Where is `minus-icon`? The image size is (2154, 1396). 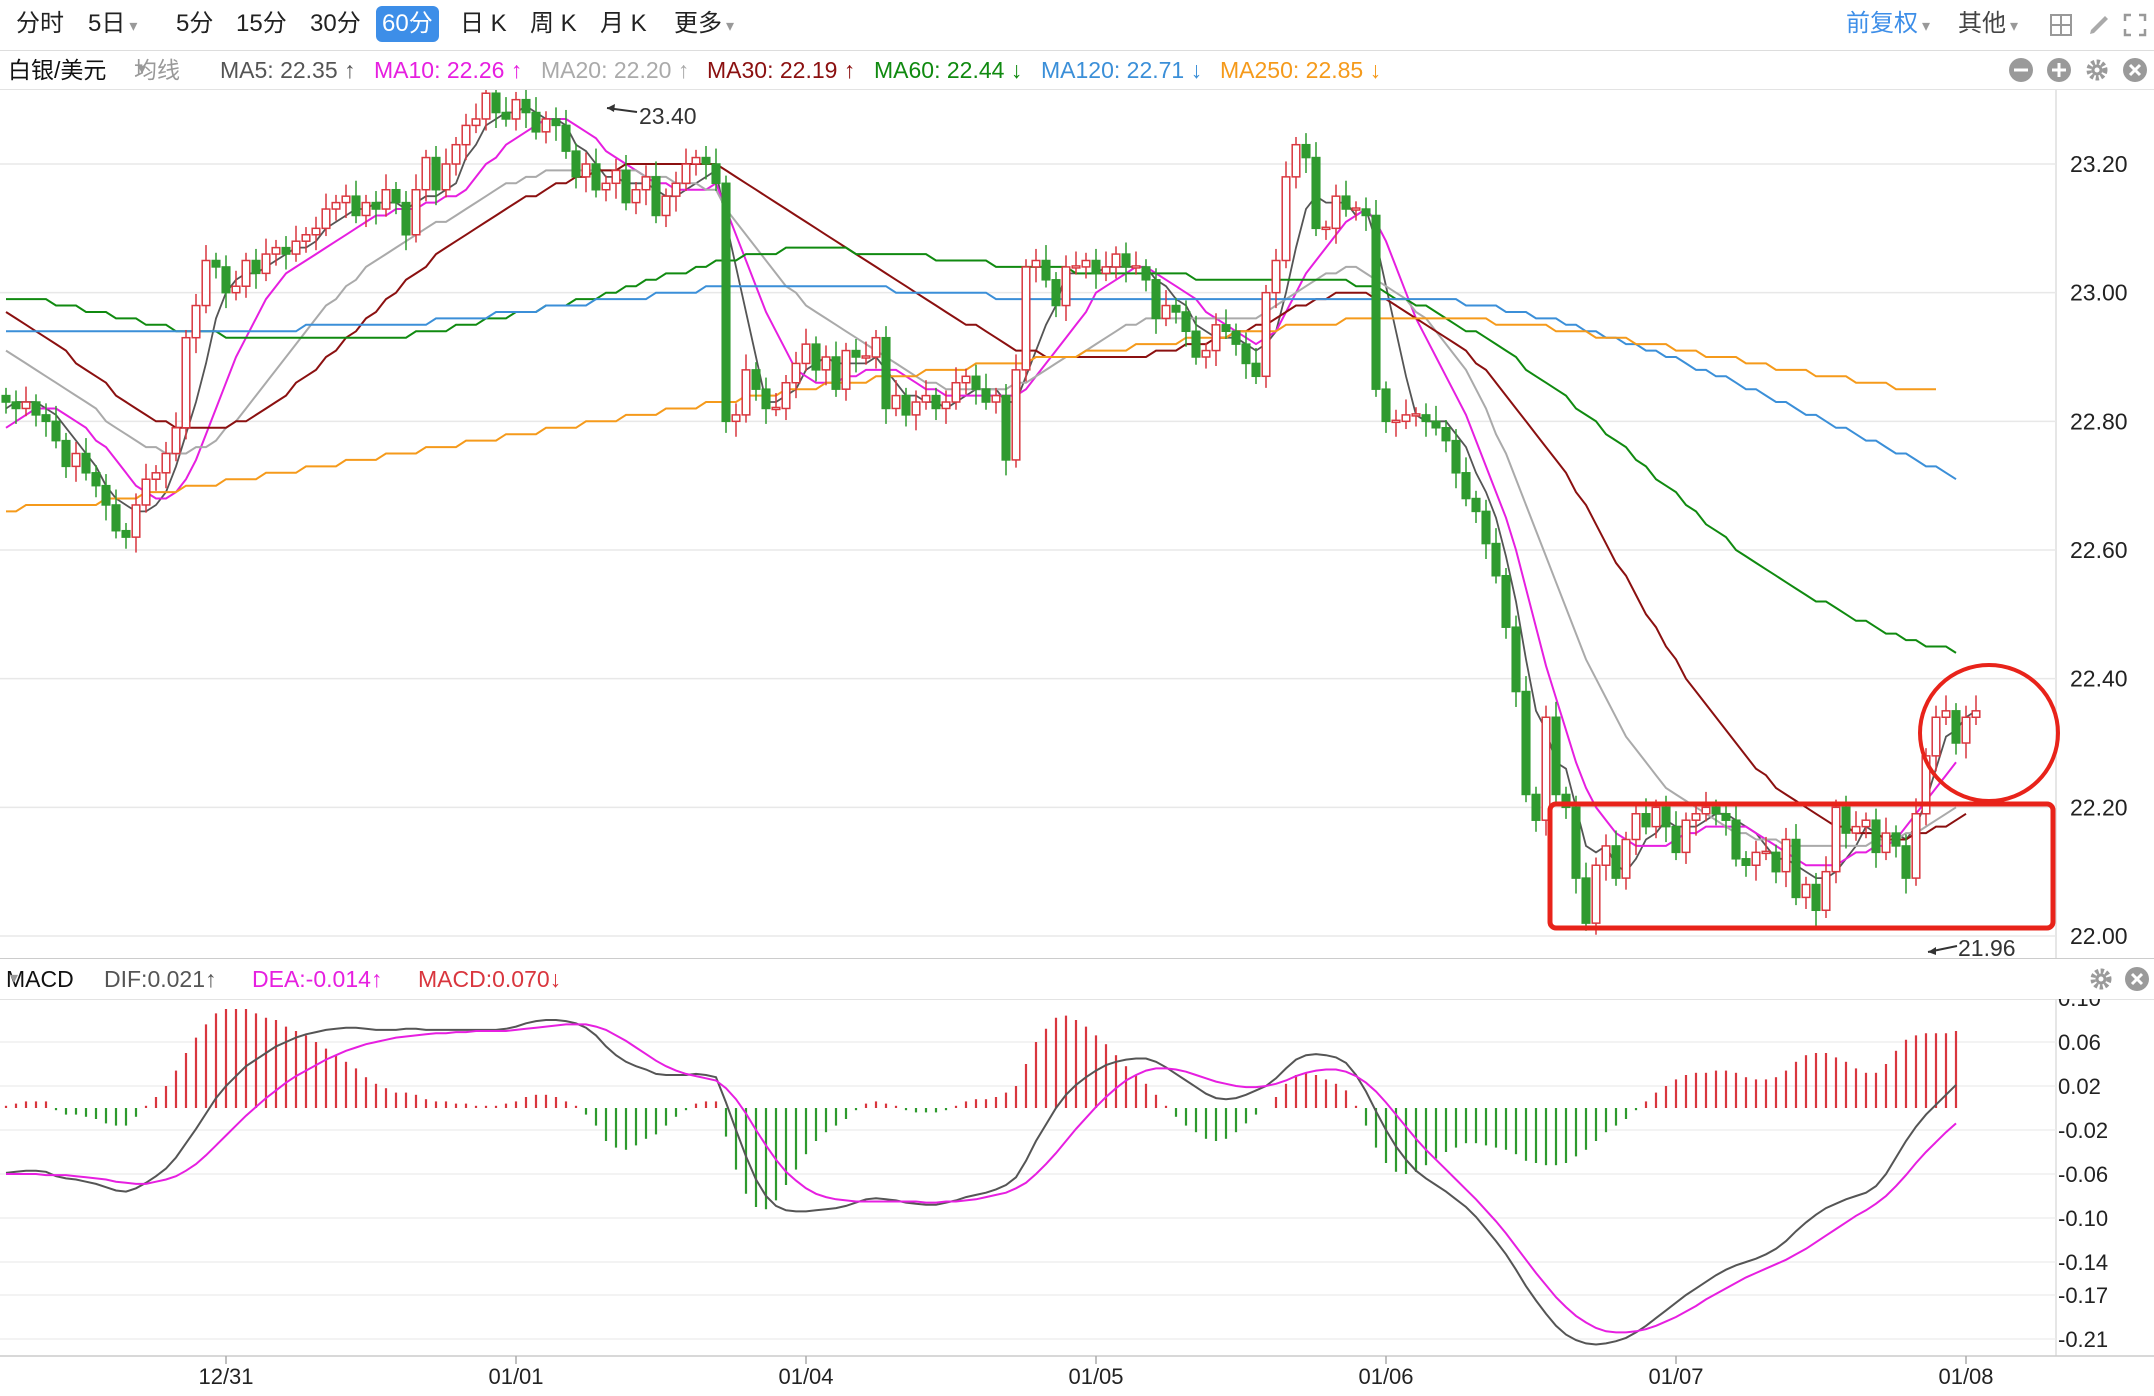 minus-icon is located at coordinates (2021, 70).